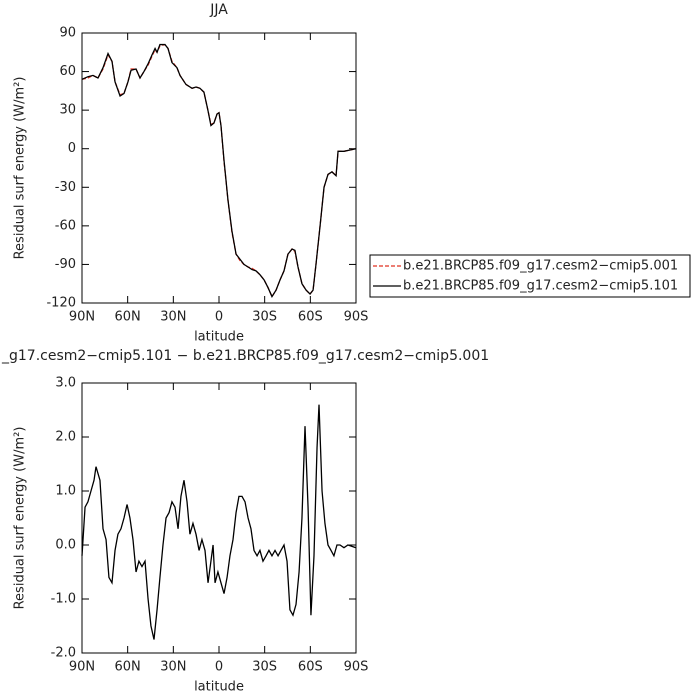 This screenshot has width=700, height=700. Describe the element at coordinates (65, 187) in the screenshot. I see `y-tick-label: -30` at that location.